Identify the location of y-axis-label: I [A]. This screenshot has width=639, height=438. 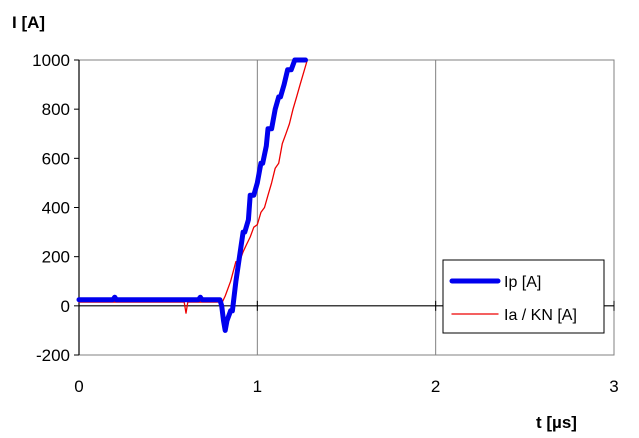
(28, 22).